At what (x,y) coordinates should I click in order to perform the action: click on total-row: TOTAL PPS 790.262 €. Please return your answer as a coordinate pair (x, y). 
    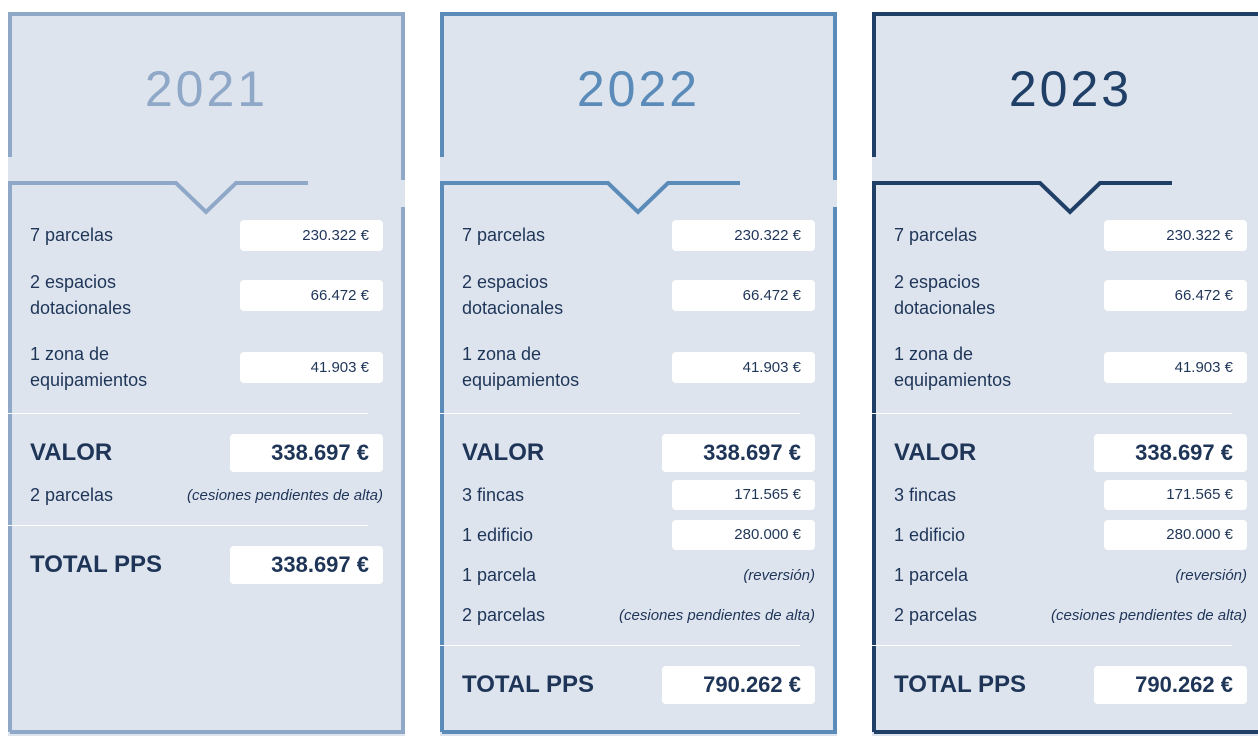
    Looking at the image, I should click on (638, 685).